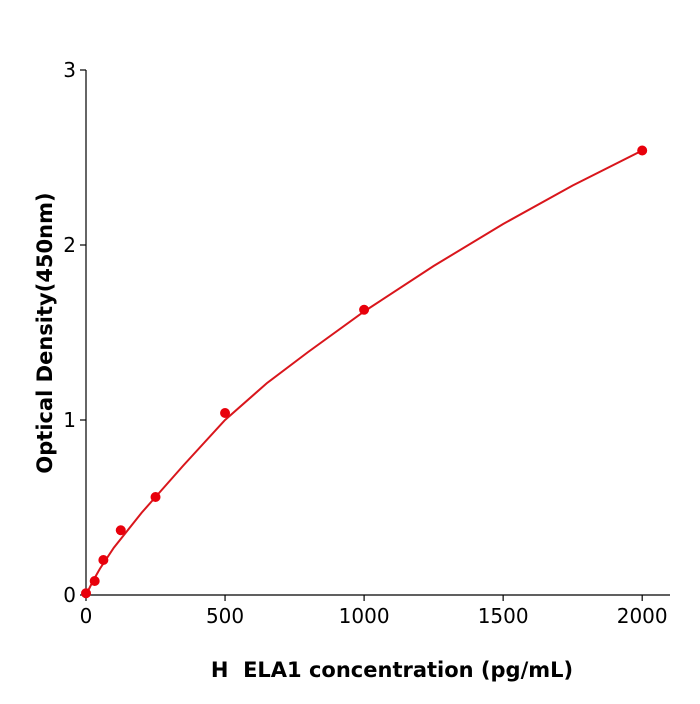 The width and height of the screenshot is (700, 704). I want to click on x-tick-label: 0, so click(86, 616).